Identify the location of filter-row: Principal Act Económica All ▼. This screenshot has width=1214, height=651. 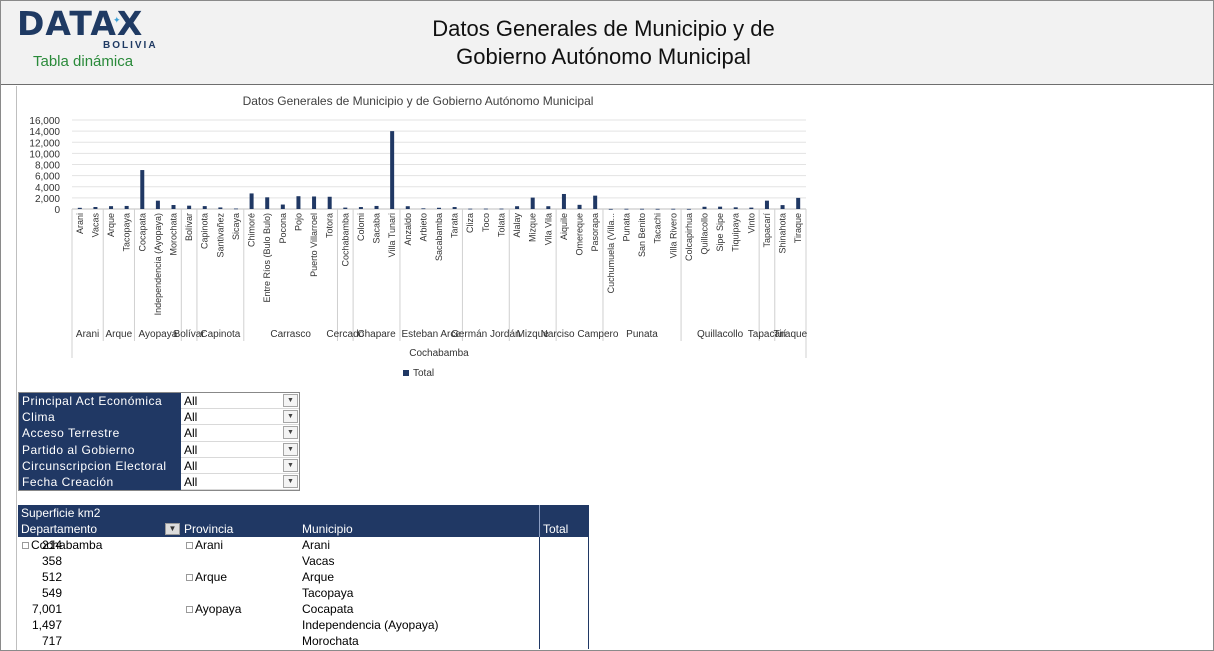
(159, 401).